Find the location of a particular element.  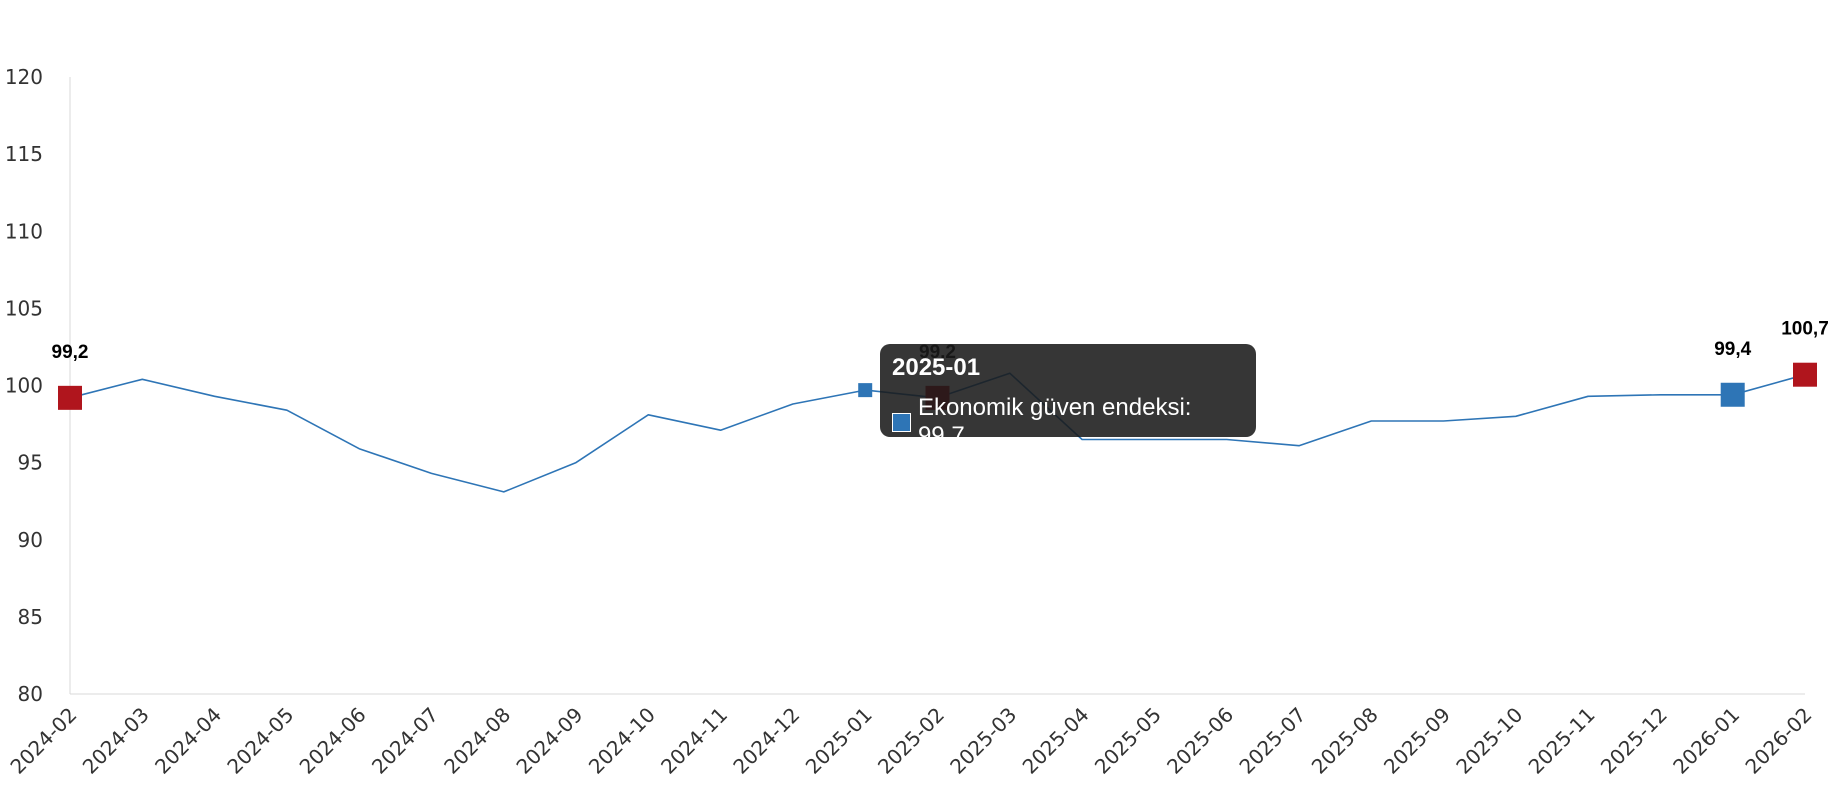

x-tick-label: 2024-09 is located at coordinates (550, 741).